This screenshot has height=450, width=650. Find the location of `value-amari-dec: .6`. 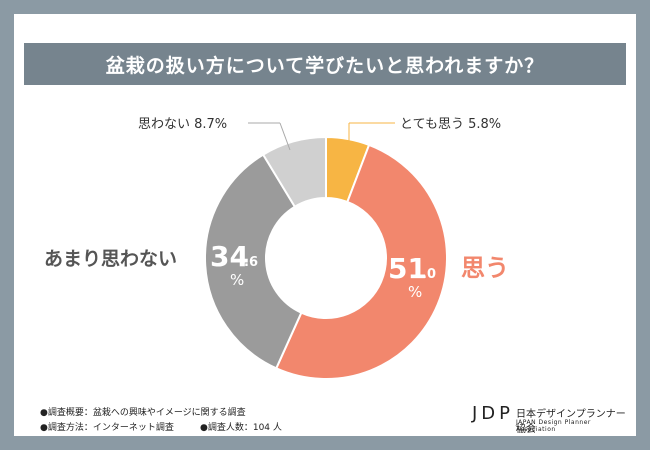

value-amari-dec: .6 is located at coordinates (251, 262).